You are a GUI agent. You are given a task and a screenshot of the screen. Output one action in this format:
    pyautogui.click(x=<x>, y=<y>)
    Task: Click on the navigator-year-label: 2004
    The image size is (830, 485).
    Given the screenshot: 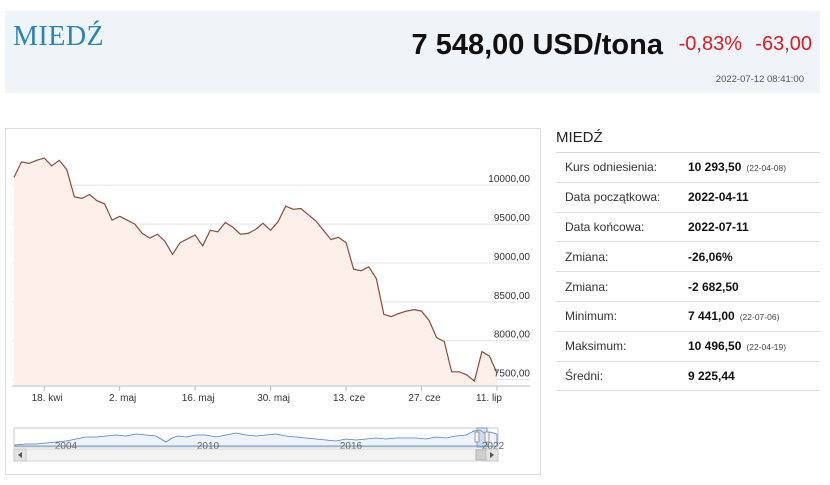 What is the action you would take?
    pyautogui.click(x=66, y=446)
    